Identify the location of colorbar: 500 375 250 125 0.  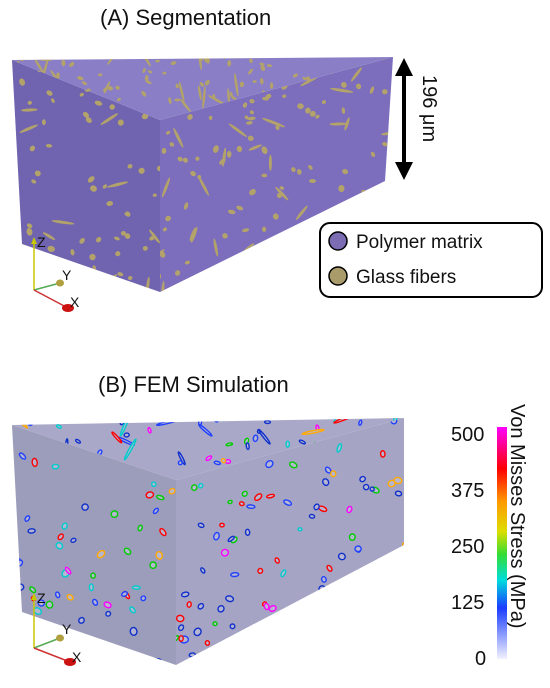
(479, 547).